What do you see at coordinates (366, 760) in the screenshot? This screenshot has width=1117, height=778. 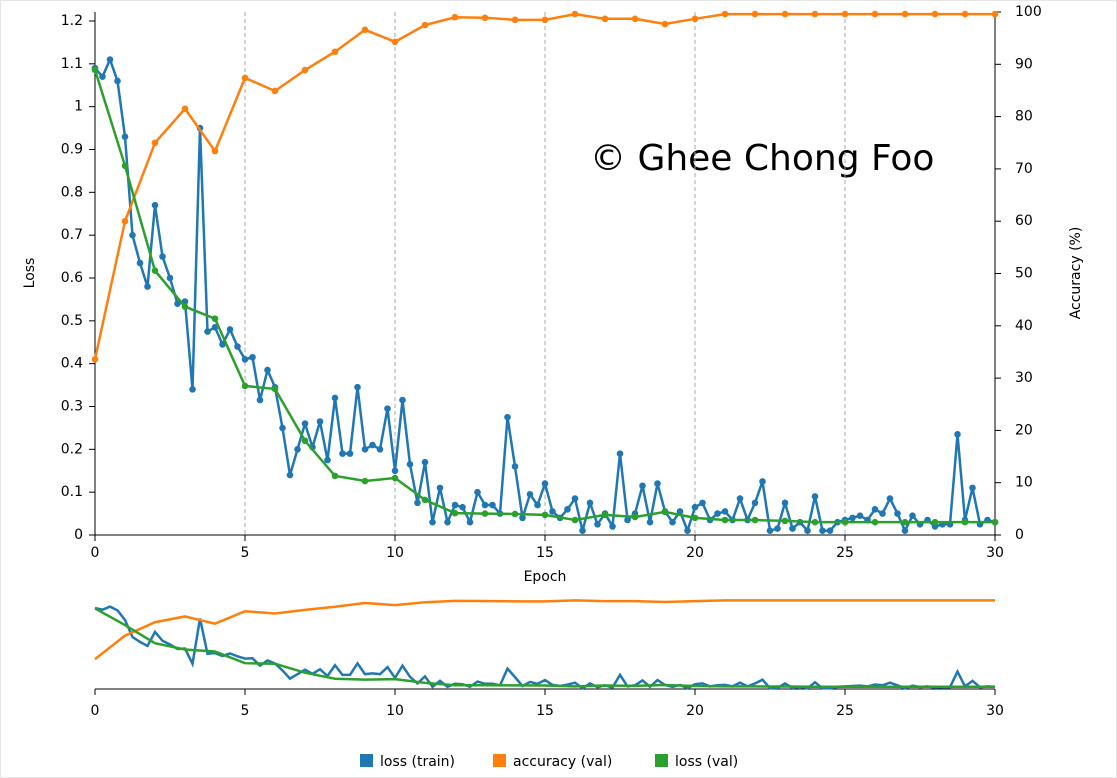 I see `legend-swatch` at bounding box center [366, 760].